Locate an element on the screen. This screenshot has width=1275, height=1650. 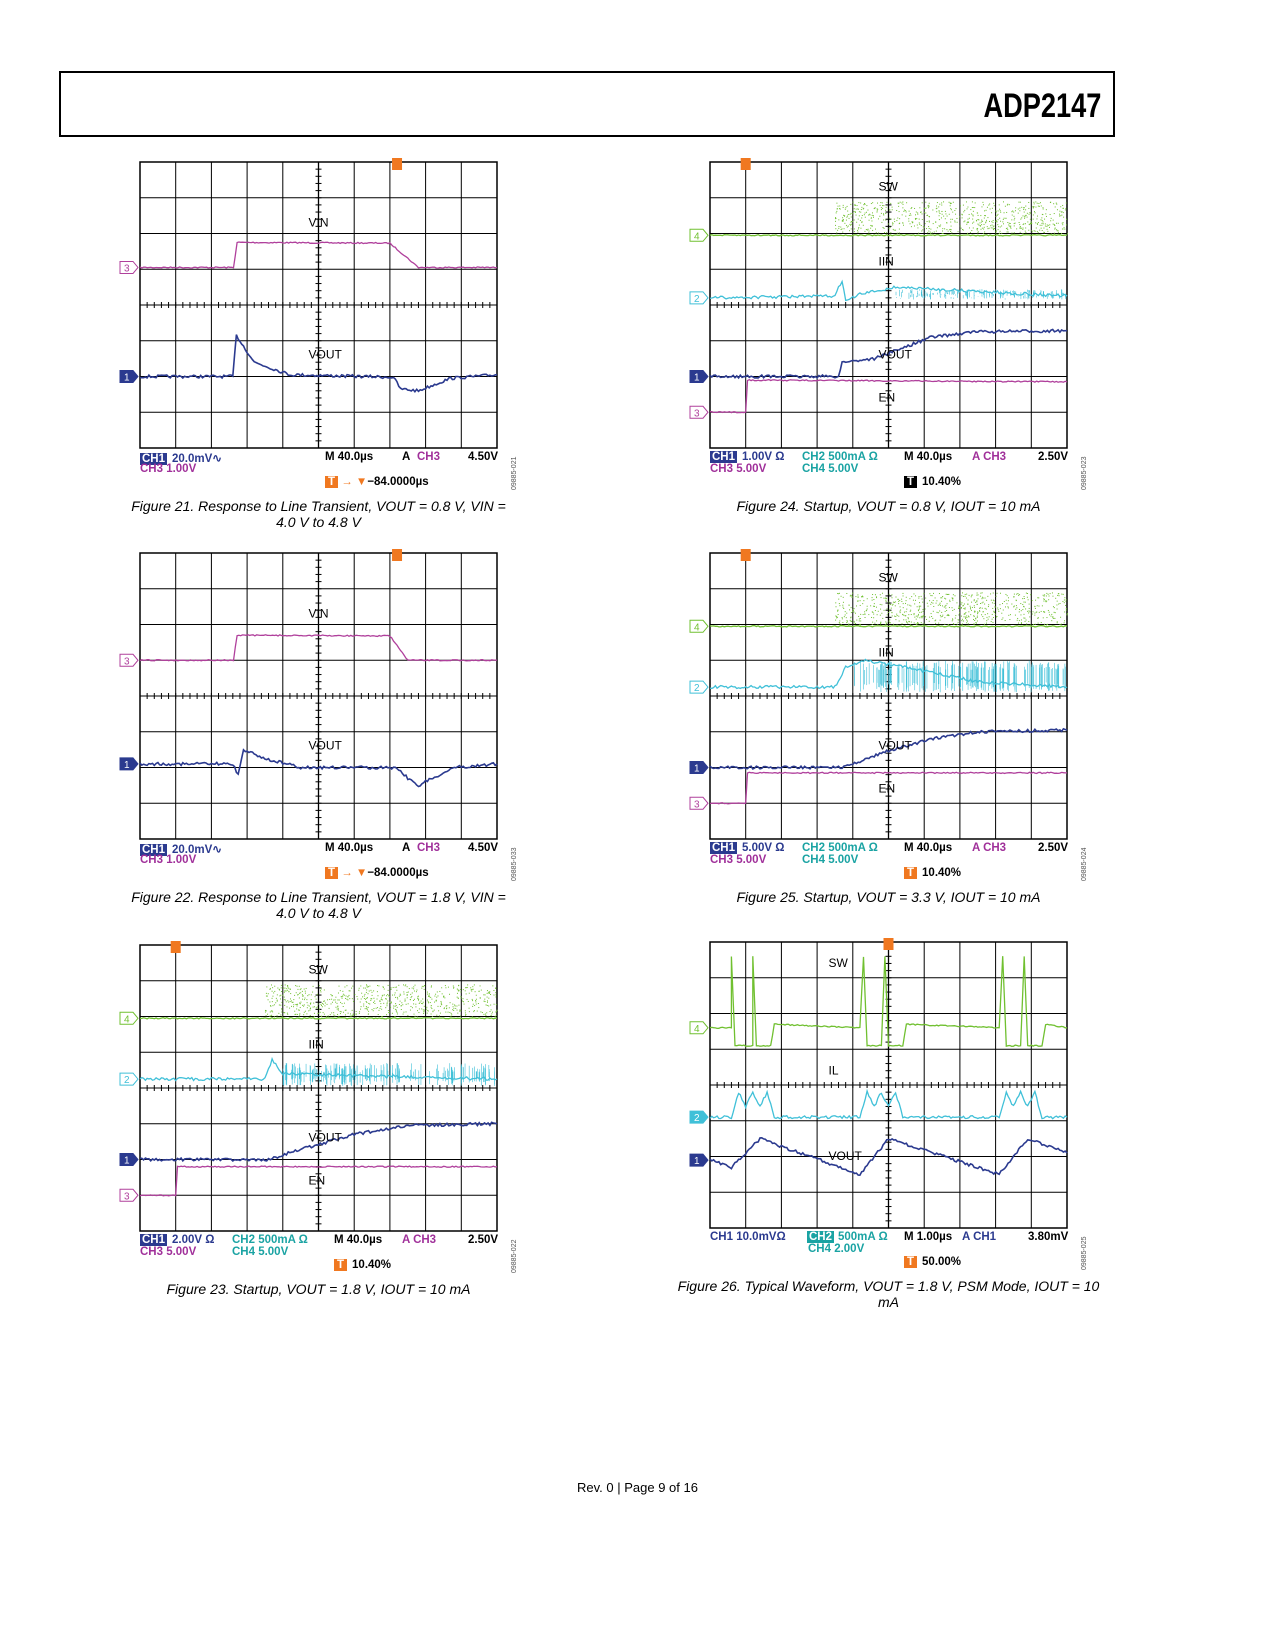
channel-1-marker-icon: 1 is located at coordinates (699, 1160).